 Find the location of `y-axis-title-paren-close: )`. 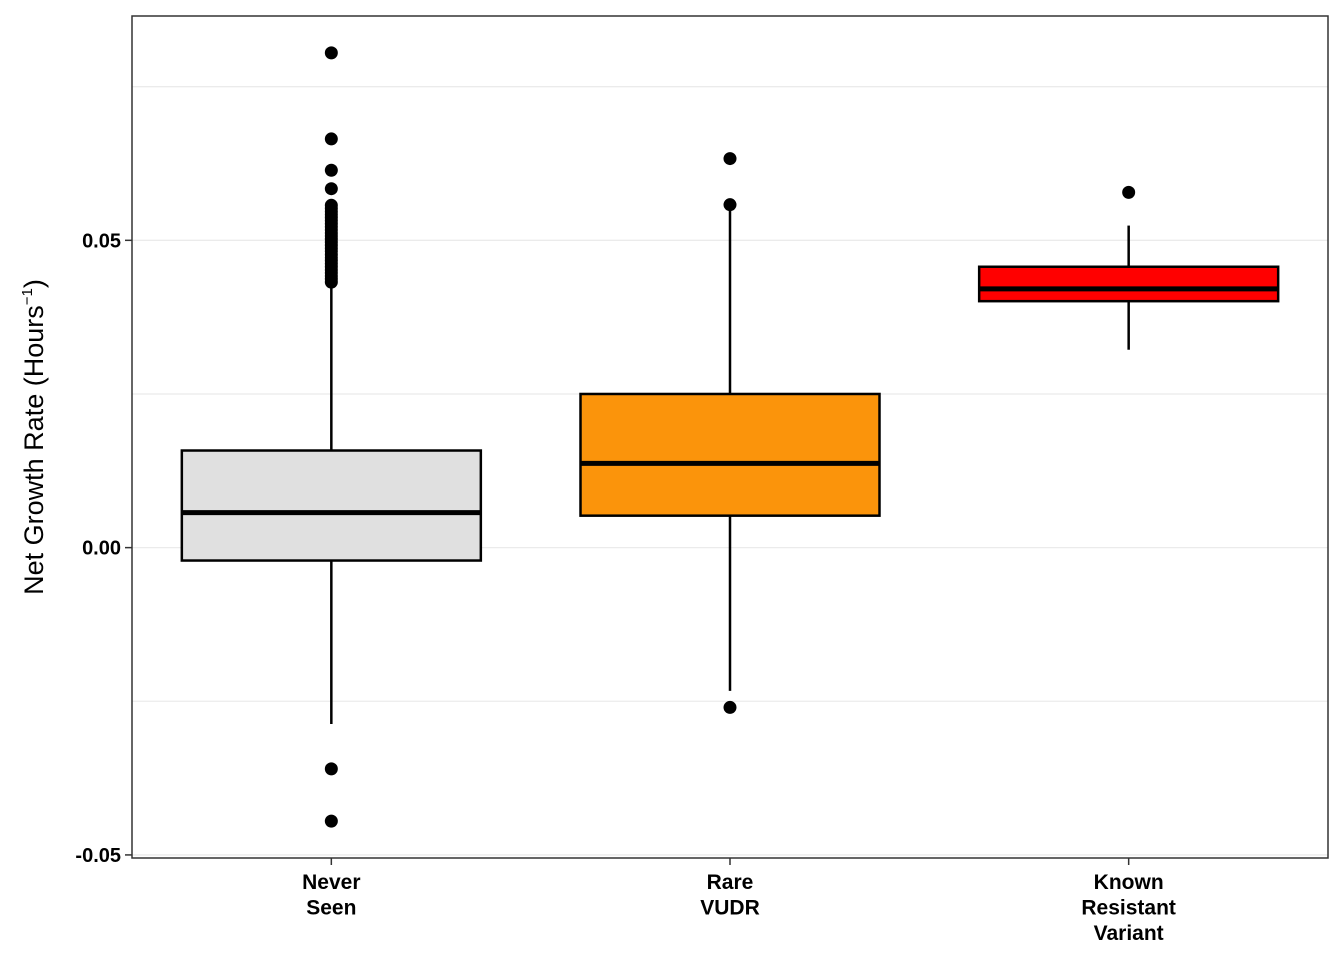

y-axis-title-paren-close: ) is located at coordinates (34, 283).